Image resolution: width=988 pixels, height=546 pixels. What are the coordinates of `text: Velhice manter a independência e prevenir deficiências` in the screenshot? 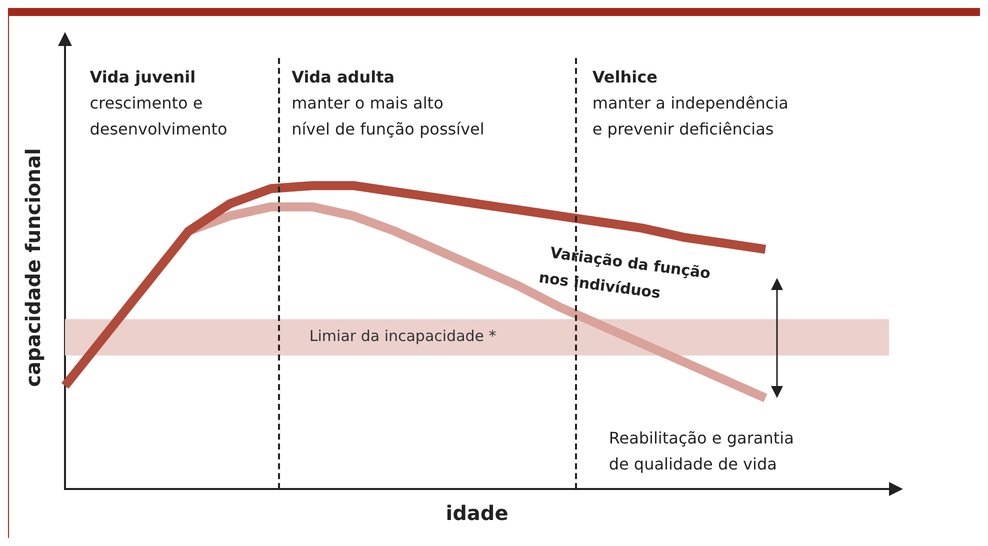 It's located at (690, 102).